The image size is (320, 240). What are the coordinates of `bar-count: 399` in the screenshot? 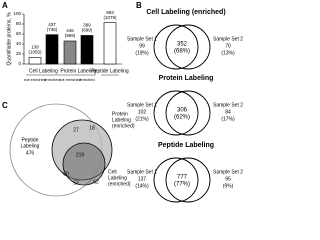 It's located at (87, 25).